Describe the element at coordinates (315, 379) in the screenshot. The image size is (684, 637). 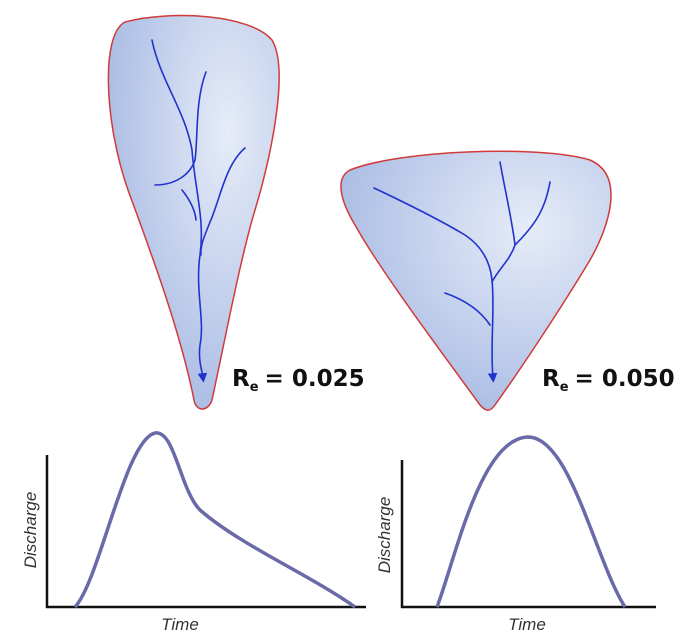
I see `value: = 0.025` at that location.